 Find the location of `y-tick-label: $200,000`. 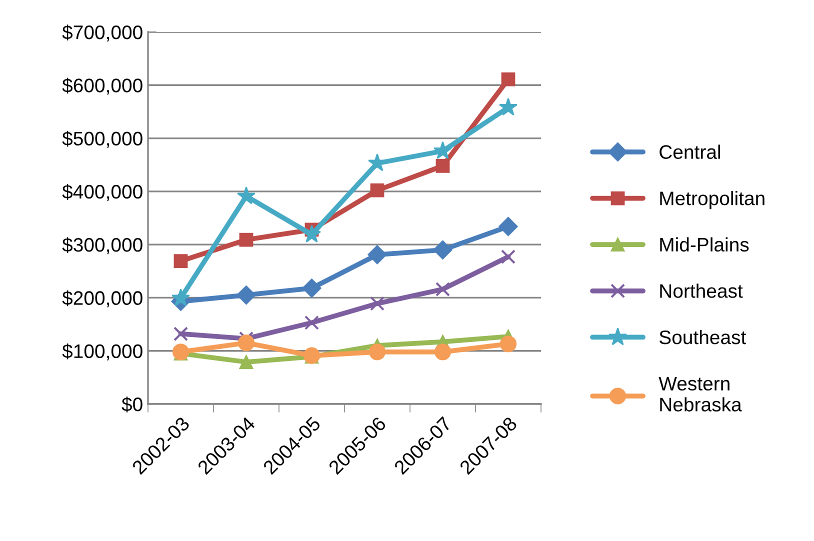

y-tick-label: $200,000 is located at coordinates (102, 299).